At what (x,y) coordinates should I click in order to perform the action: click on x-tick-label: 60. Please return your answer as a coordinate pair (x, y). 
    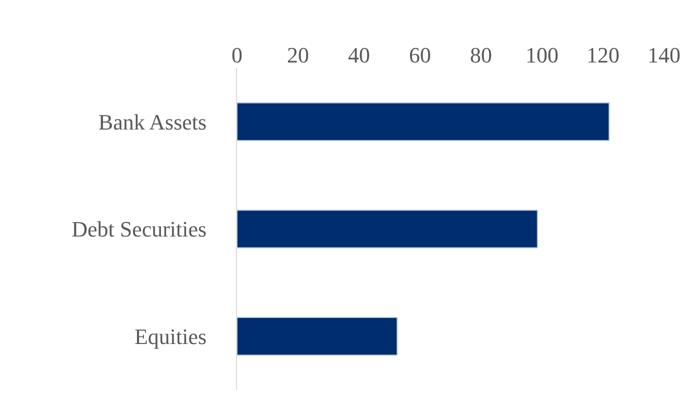
    Looking at the image, I should click on (420, 55).